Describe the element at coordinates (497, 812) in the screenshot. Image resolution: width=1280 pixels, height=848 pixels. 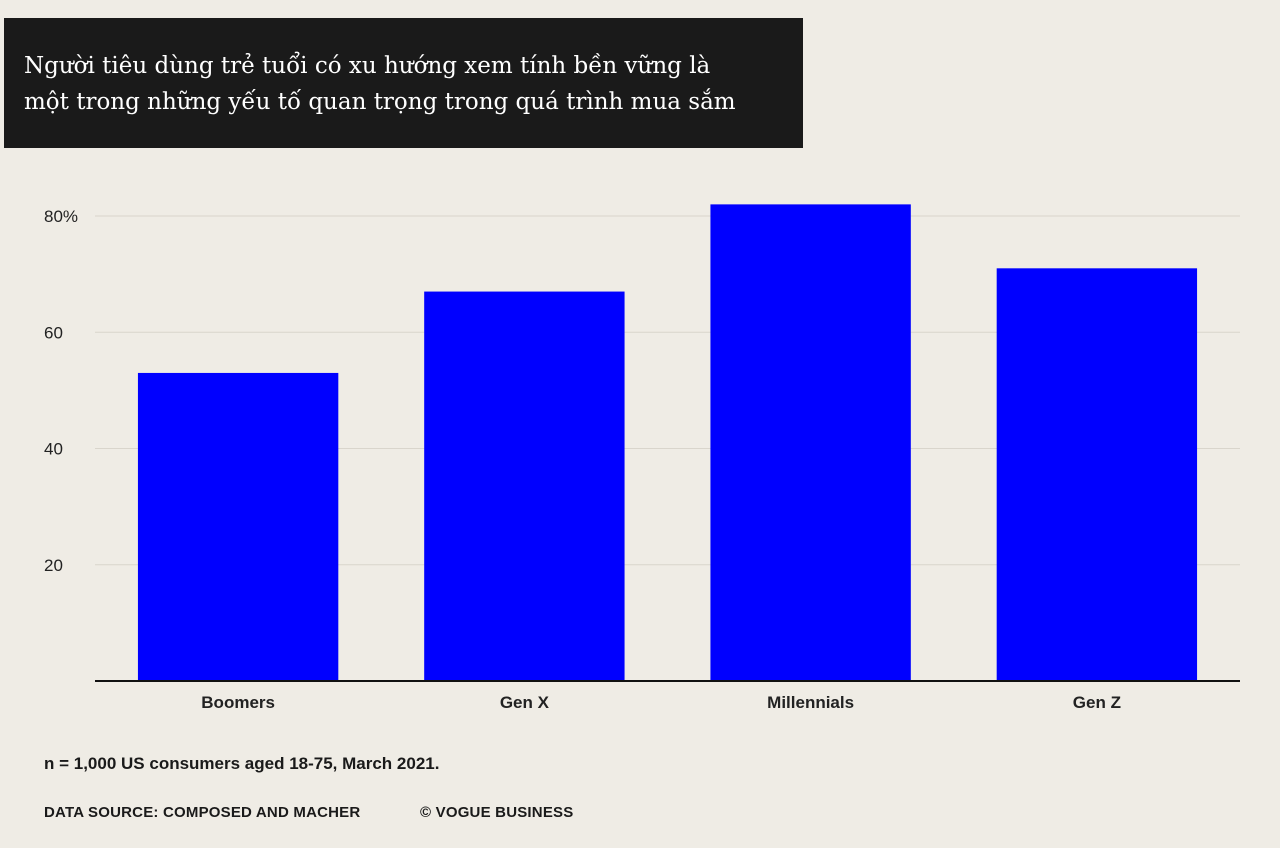
I see `copyright: © VOGUE BUSINESS` at that location.